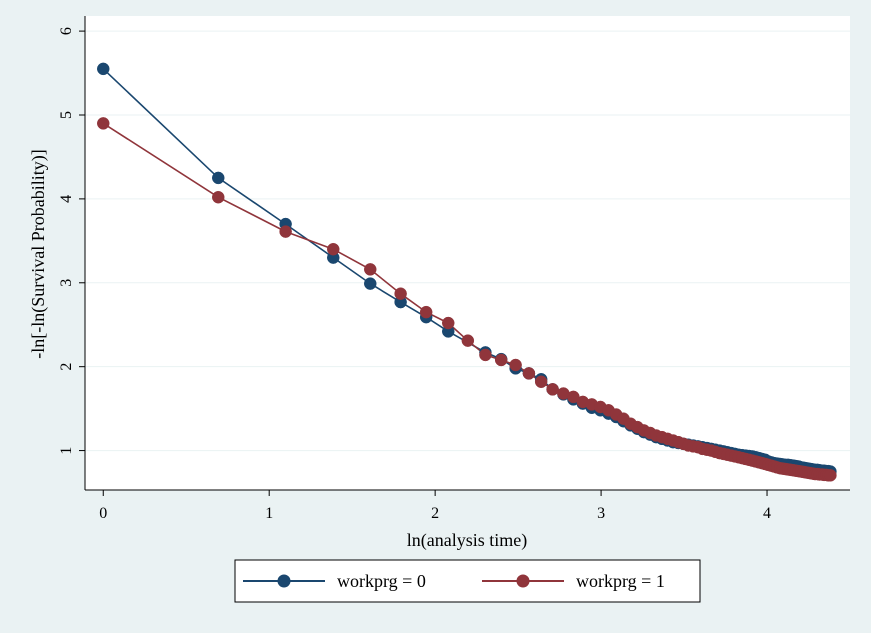 Image resolution: width=871 pixels, height=633 pixels. Describe the element at coordinates (66, 199) in the screenshot. I see `y-tick-label: 4` at that location.